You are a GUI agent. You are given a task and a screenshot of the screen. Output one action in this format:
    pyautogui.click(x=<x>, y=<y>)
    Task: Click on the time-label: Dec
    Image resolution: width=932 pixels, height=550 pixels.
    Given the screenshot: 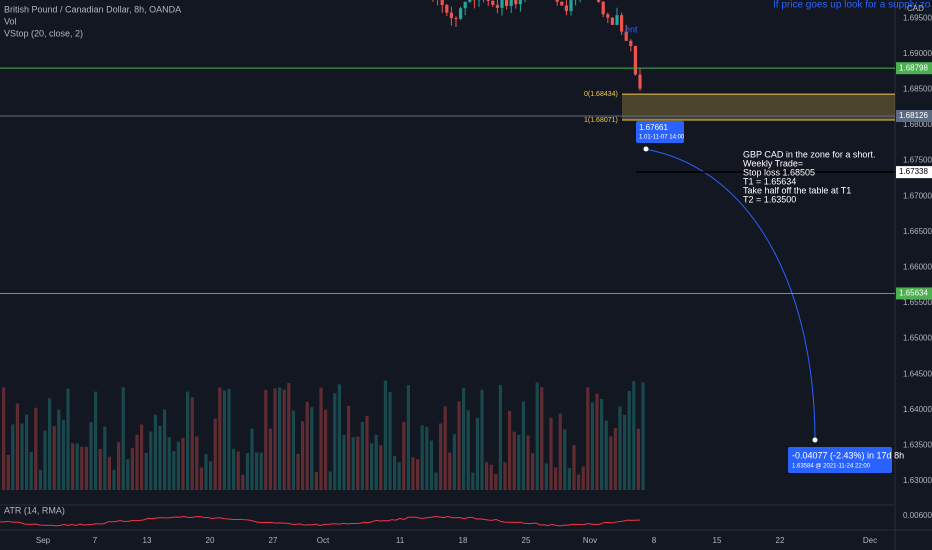 What is the action you would take?
    pyautogui.click(x=870, y=540)
    